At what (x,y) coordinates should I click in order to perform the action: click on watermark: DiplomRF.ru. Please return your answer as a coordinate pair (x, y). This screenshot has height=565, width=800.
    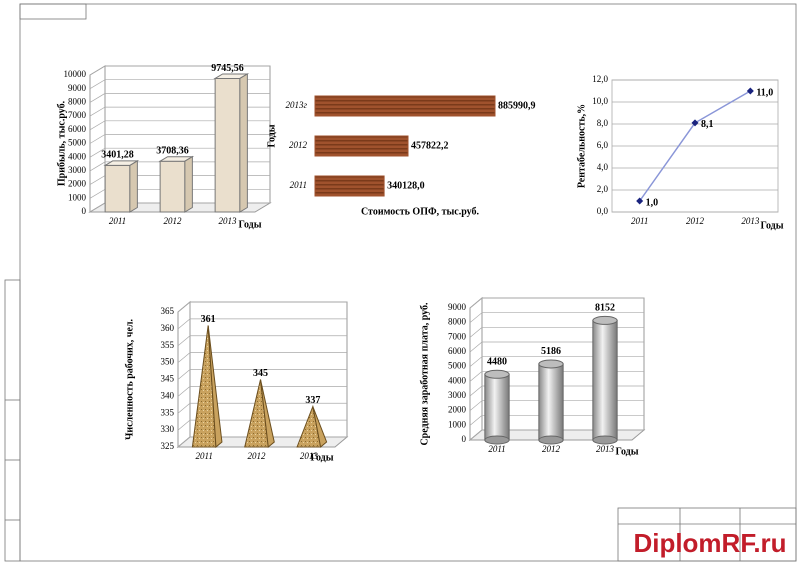
    Looking at the image, I should click on (709, 543).